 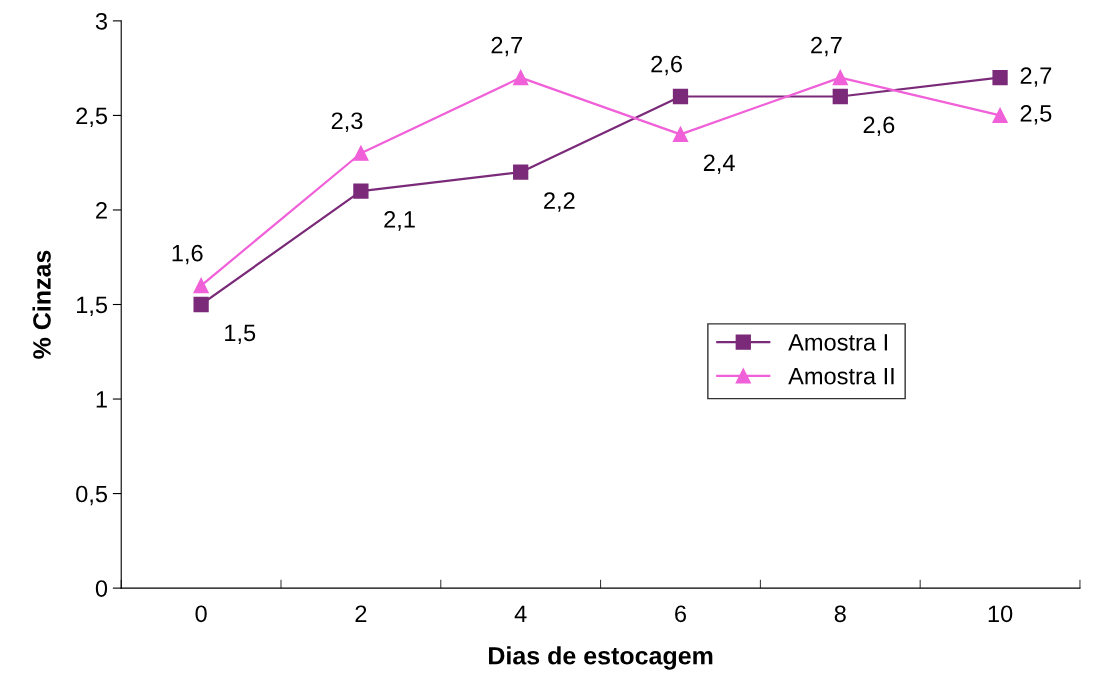 What do you see at coordinates (101, 210) in the screenshot?
I see `y-tick-label: 2` at bounding box center [101, 210].